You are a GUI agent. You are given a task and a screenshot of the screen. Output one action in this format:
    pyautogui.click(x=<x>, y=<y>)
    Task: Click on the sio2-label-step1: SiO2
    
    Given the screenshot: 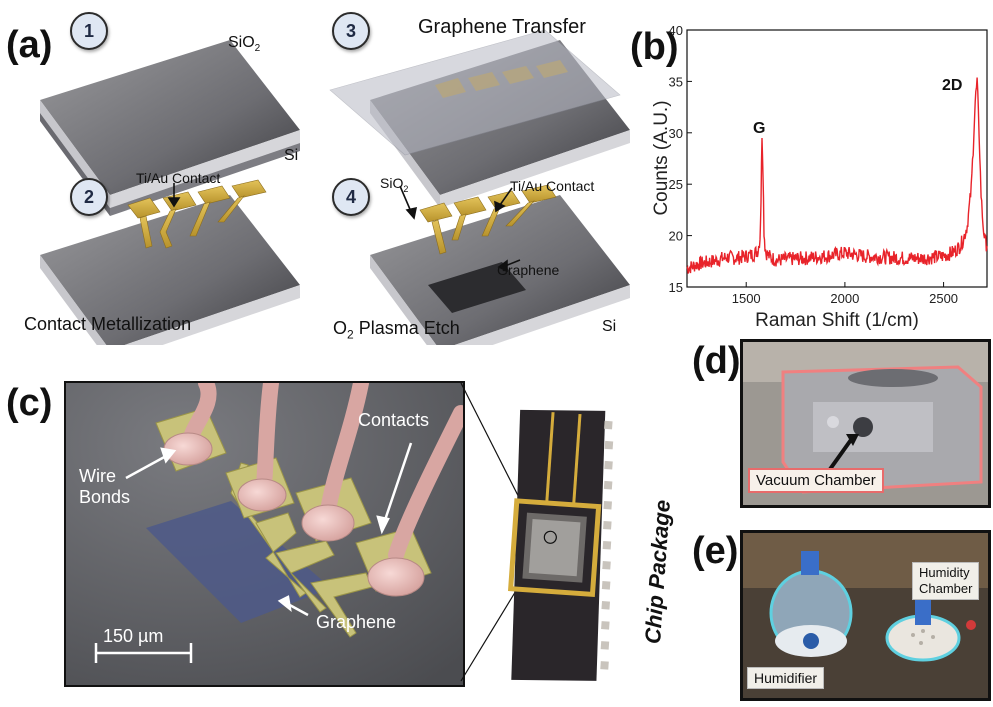 What is the action you would take?
    pyautogui.click(x=244, y=44)
    